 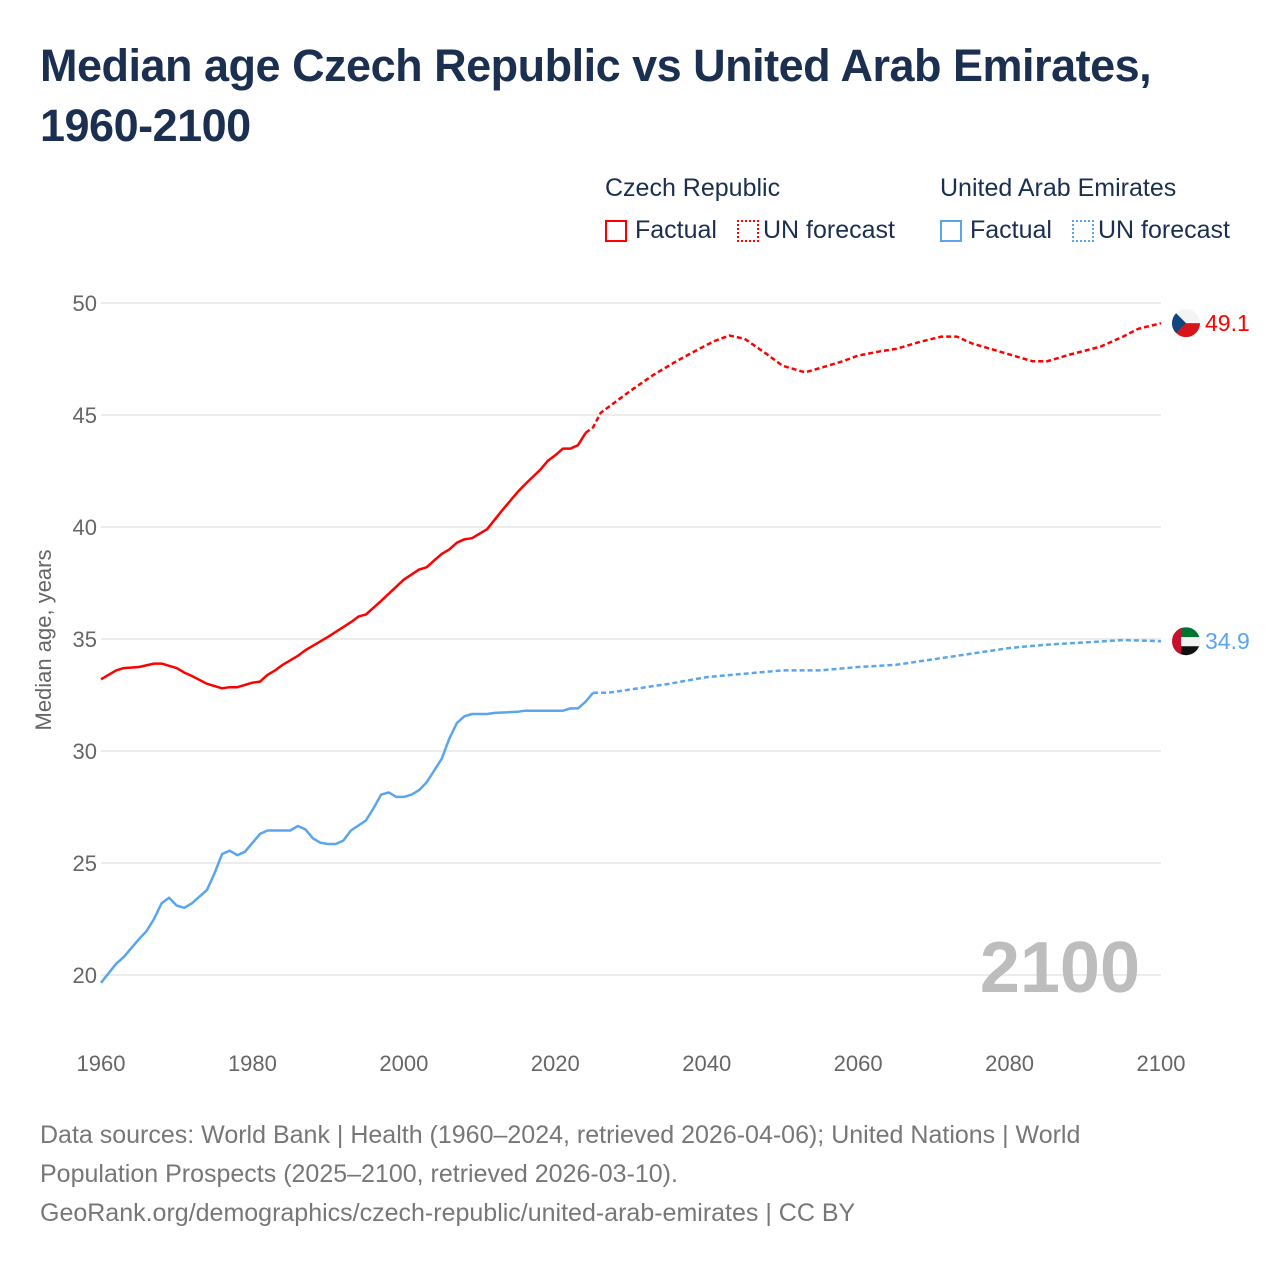 I want to click on x-tick-label: 2020, so click(x=555, y=1063).